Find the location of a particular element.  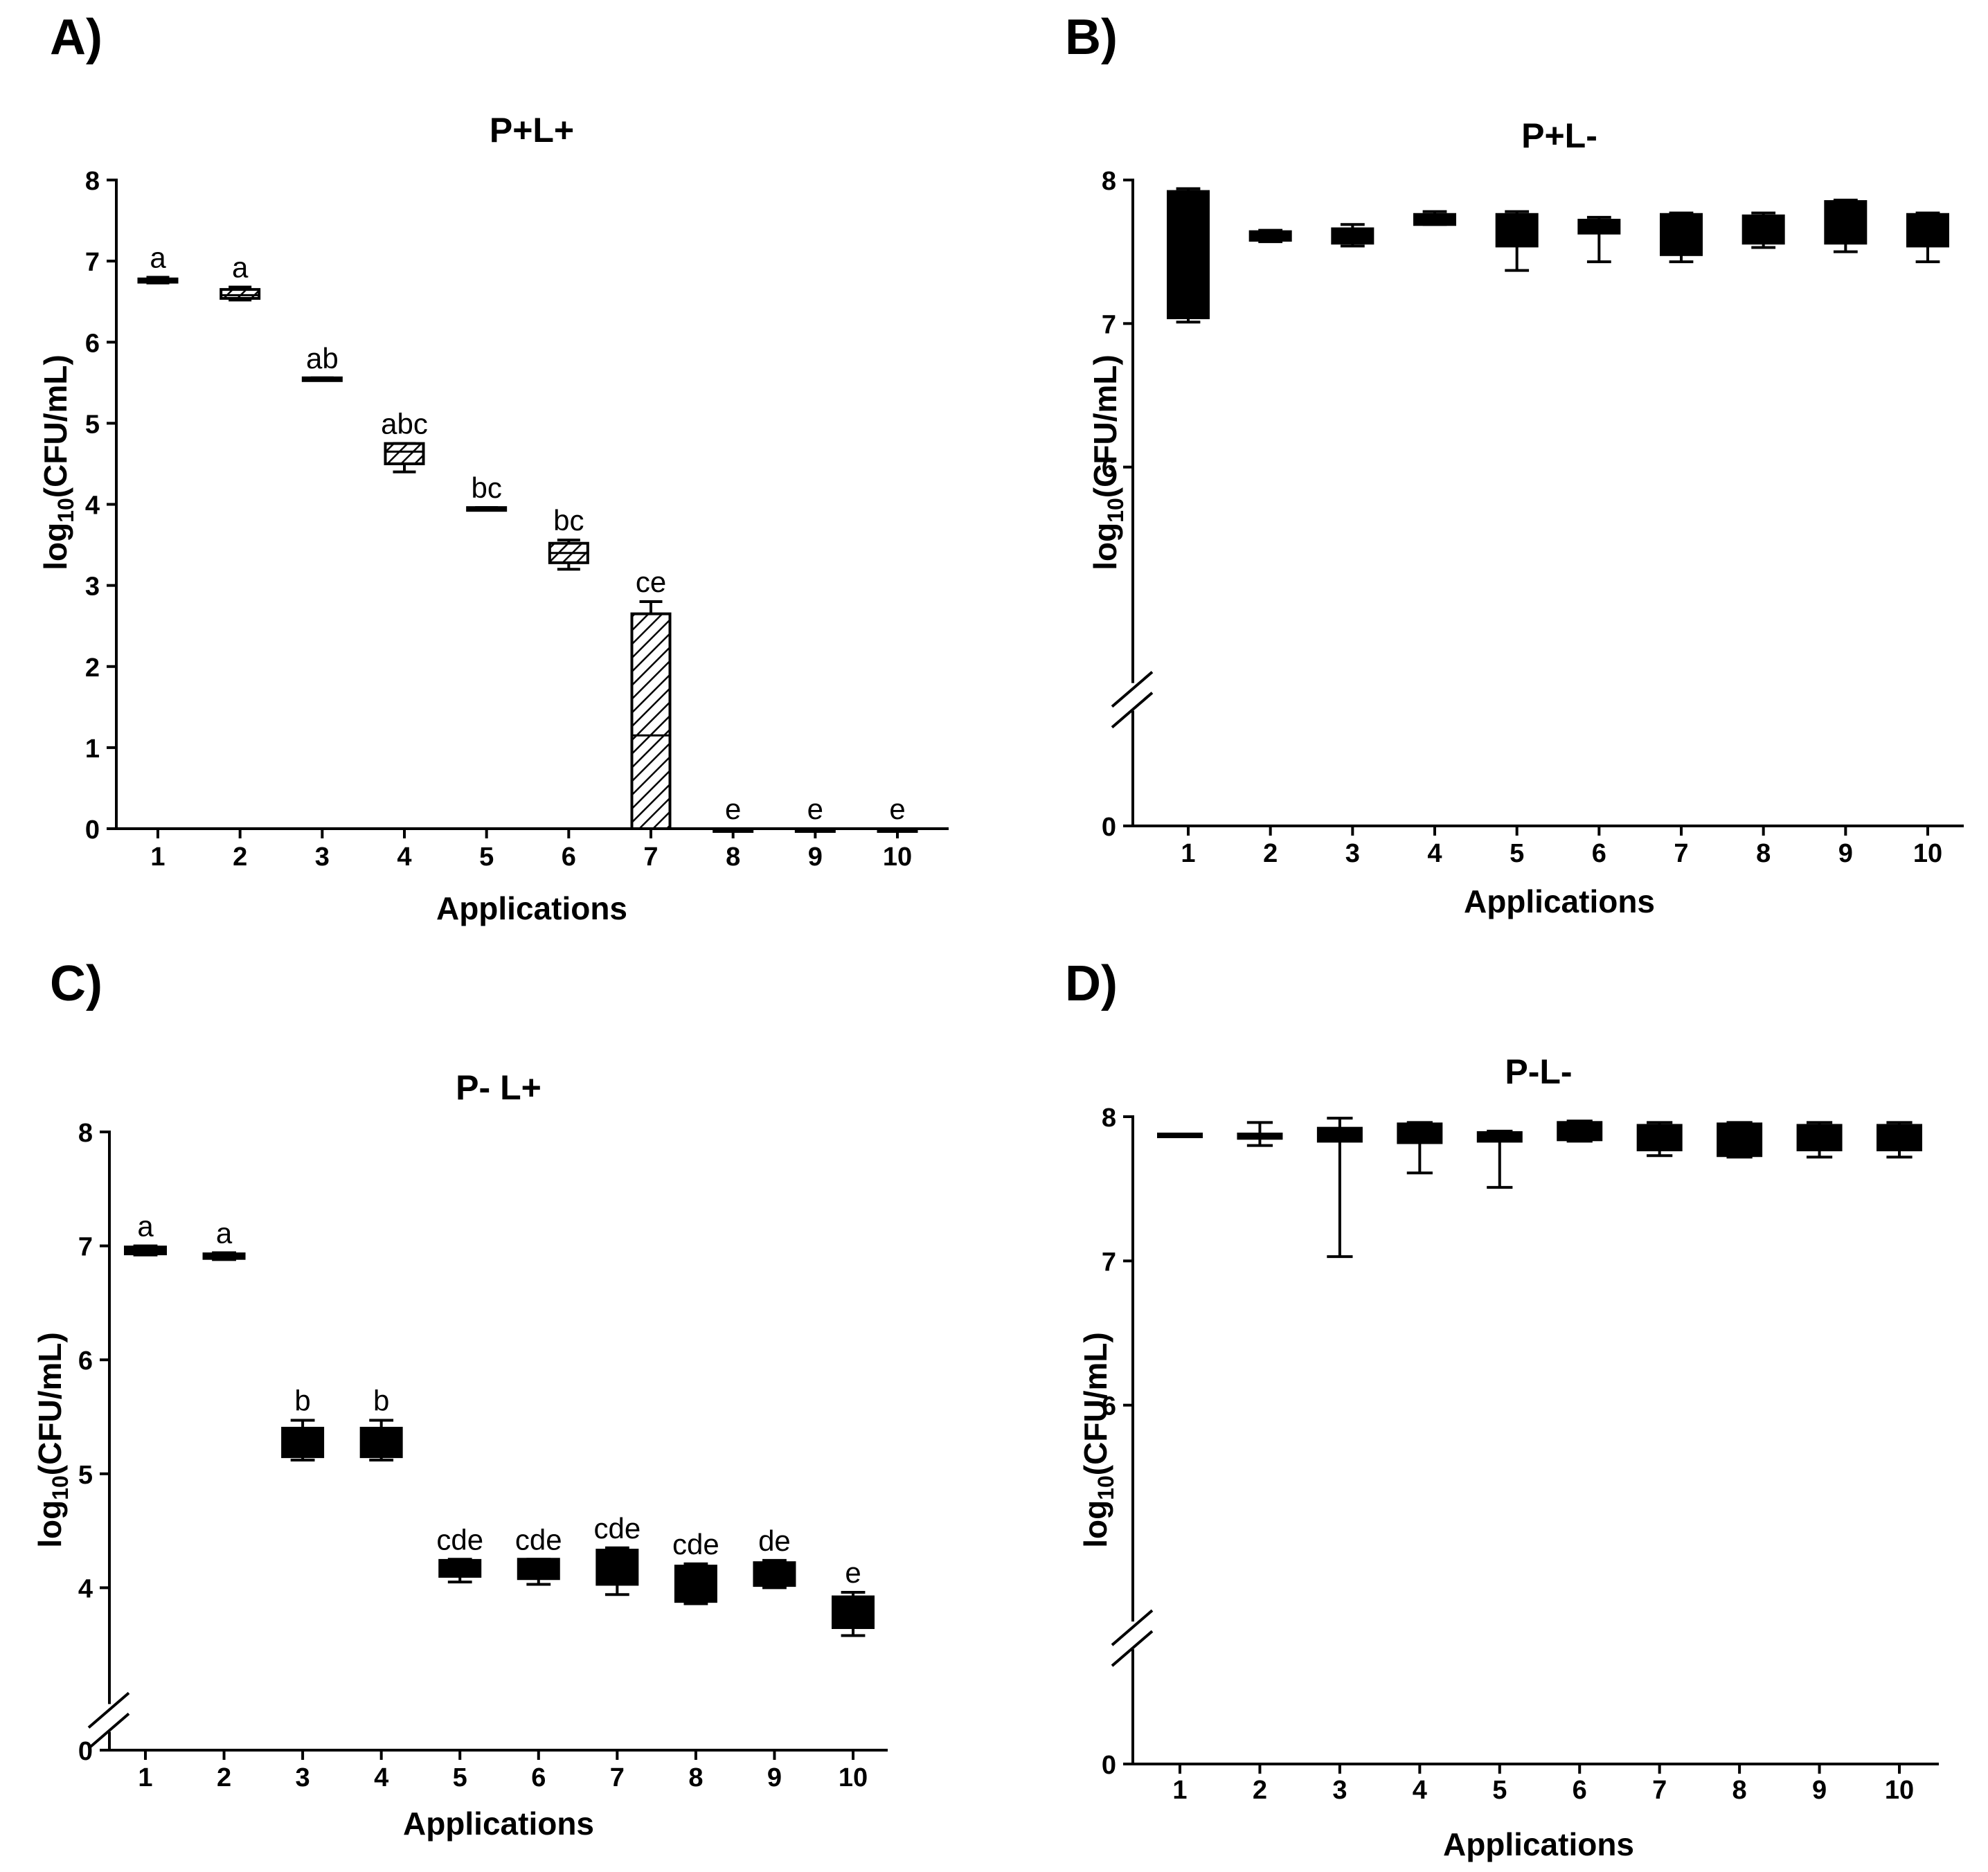

panel-b-letter: B) is located at coordinates (1091, 37).